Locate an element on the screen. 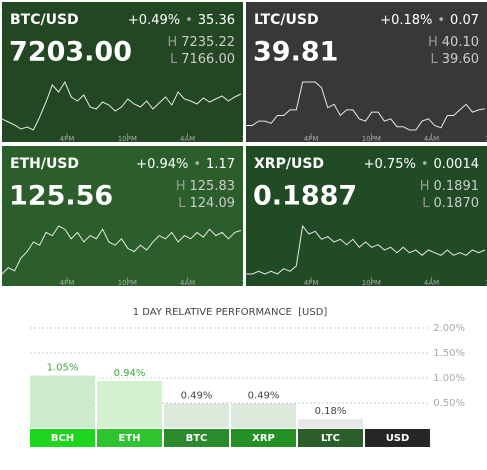 This screenshot has height=470, width=487. high: H 0.1891 is located at coordinates (449, 186).